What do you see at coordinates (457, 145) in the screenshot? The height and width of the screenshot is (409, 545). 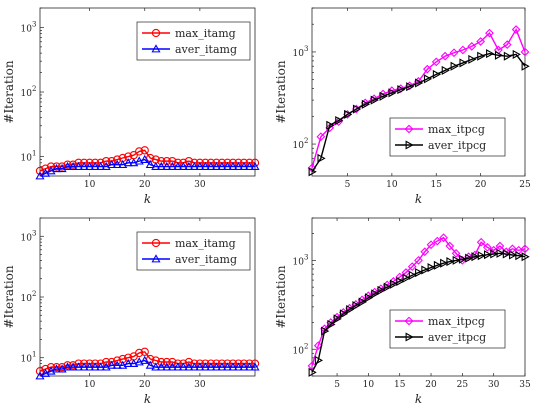 I see `legend-label: aver_itpcg` at bounding box center [457, 145].